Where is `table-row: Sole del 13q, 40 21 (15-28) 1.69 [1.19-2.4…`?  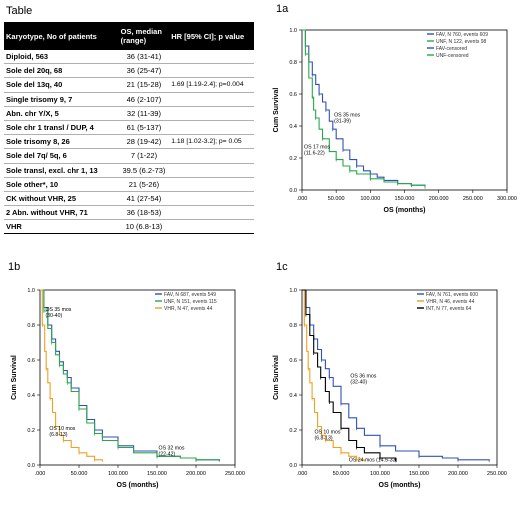 table-row: Sole del 13q, 40 21 (15-28) 1.69 [1.19-2.4… is located at coordinates (129, 85).